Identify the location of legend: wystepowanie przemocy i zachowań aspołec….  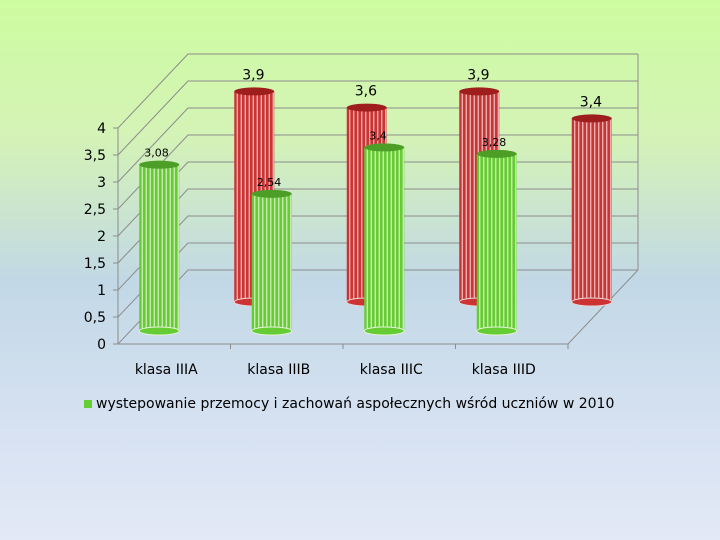
(349, 404).